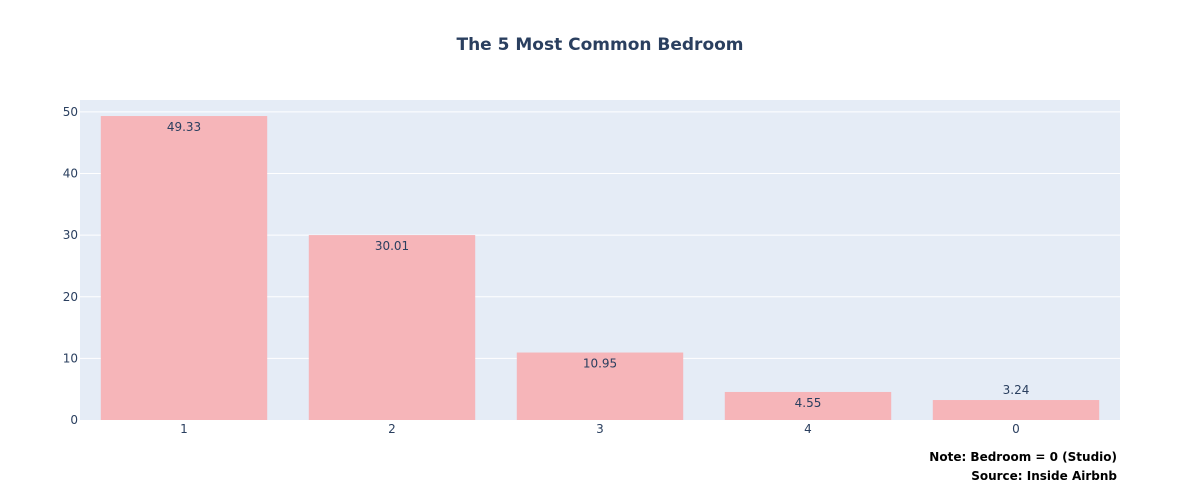  Describe the element at coordinates (808, 429) in the screenshot. I see `x-tick-label: 4` at that location.